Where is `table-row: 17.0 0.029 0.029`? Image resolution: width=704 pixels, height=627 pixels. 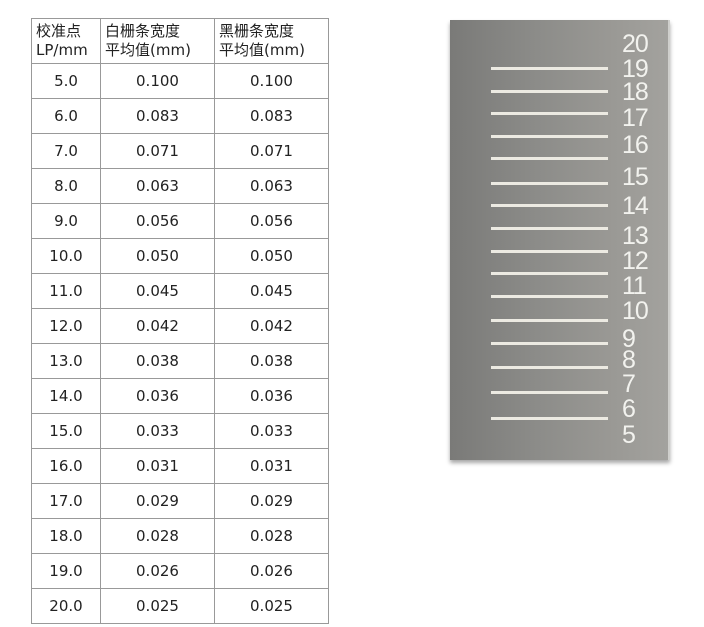 table-row: 17.0 0.029 0.029 is located at coordinates (180, 501).